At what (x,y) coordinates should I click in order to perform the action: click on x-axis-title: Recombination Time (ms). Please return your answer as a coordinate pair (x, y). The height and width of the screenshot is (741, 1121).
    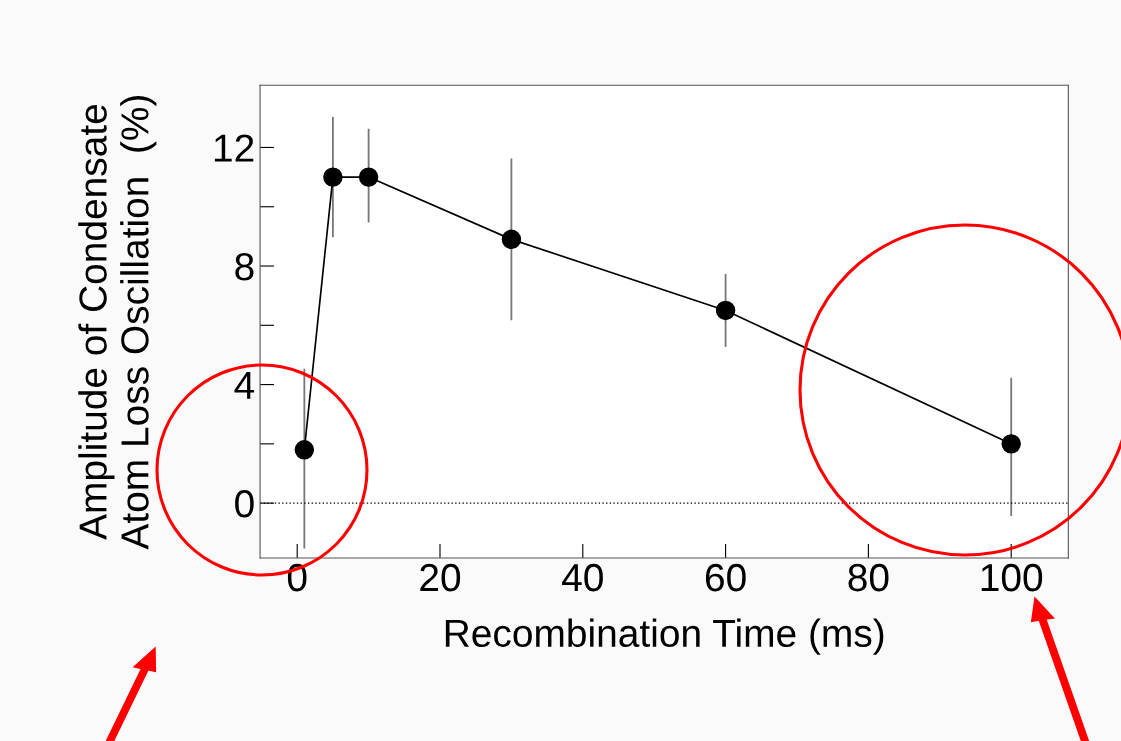
    Looking at the image, I should click on (664, 636).